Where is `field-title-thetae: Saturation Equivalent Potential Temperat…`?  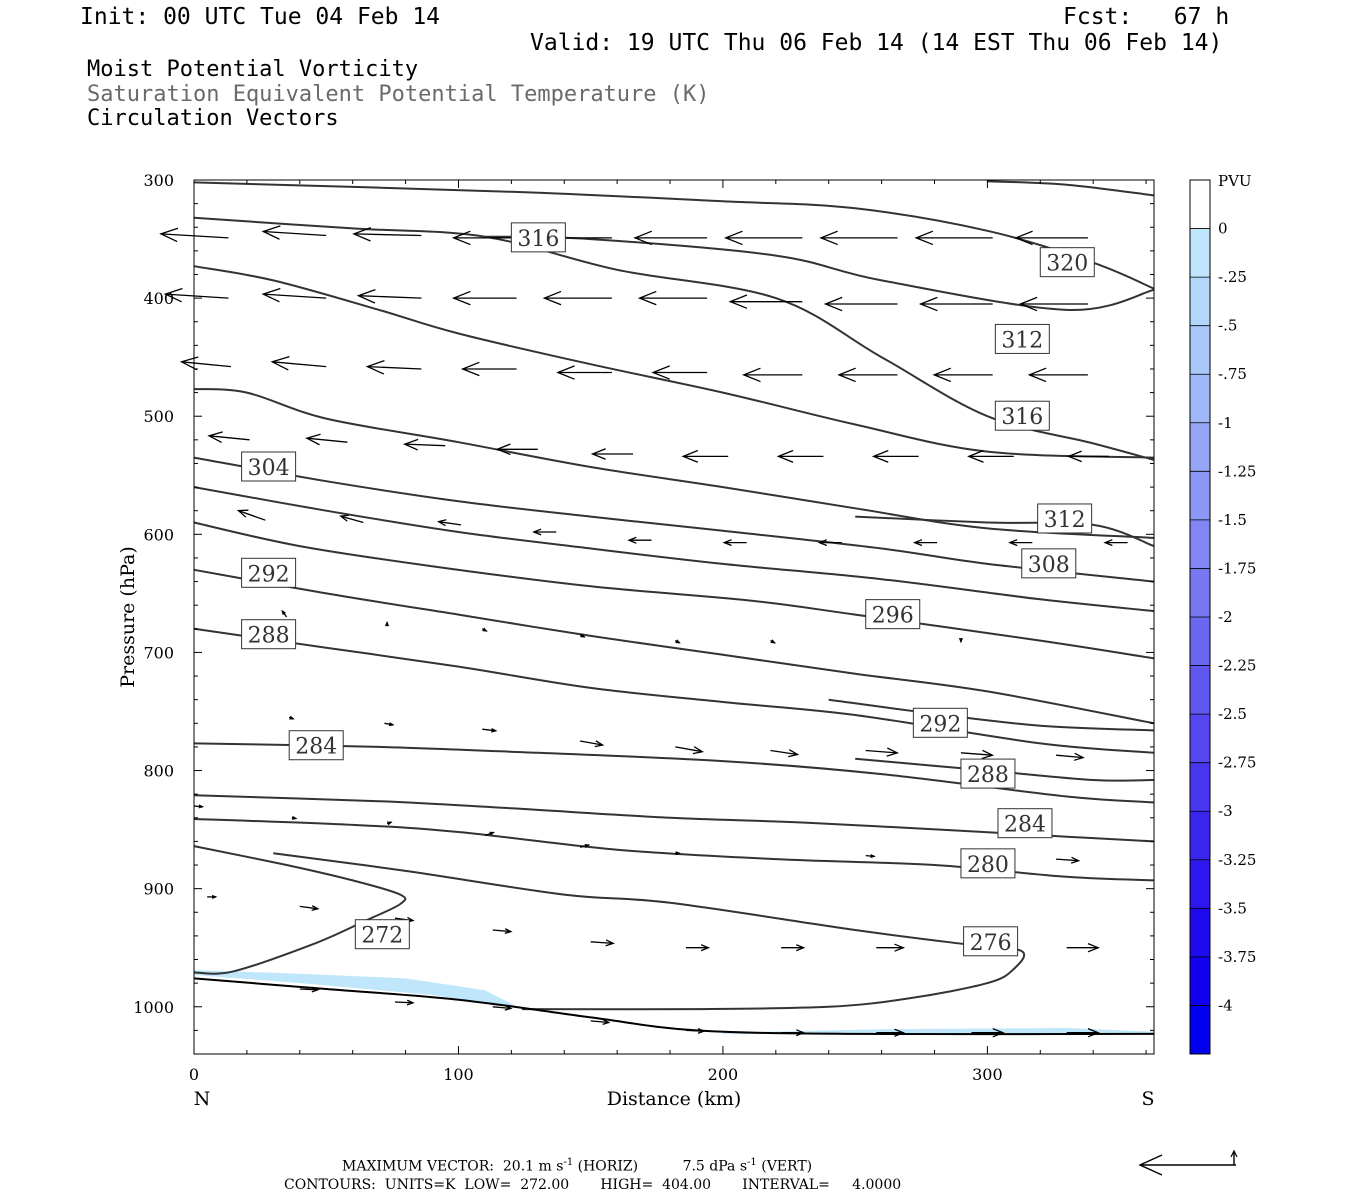 field-title-thetae: Saturation Equivalent Potential Temperat… is located at coordinates (398, 94).